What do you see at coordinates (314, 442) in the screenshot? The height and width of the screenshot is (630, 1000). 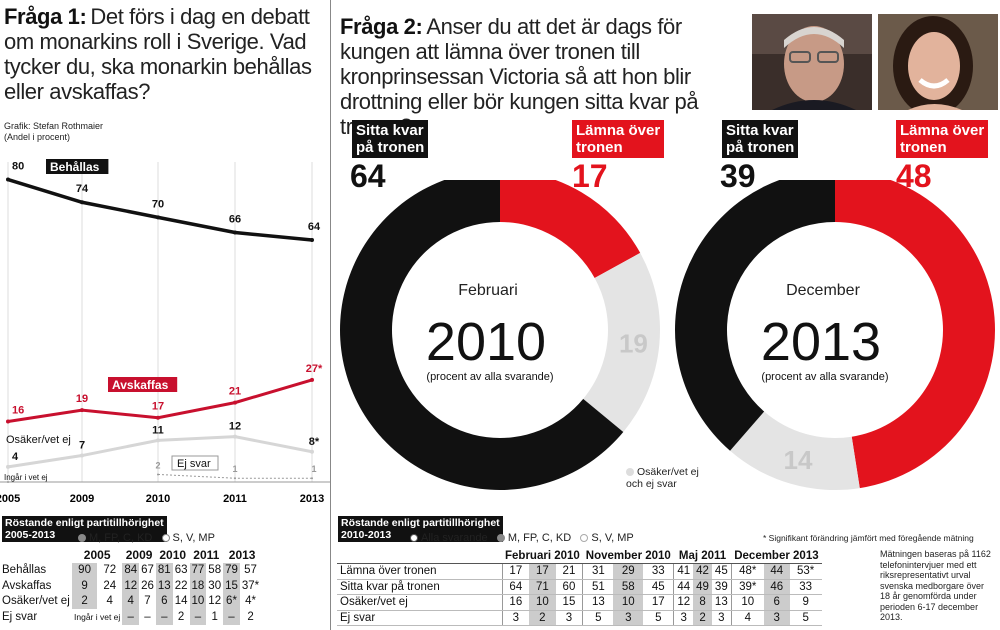 I see `data-label: 8*` at bounding box center [314, 442].